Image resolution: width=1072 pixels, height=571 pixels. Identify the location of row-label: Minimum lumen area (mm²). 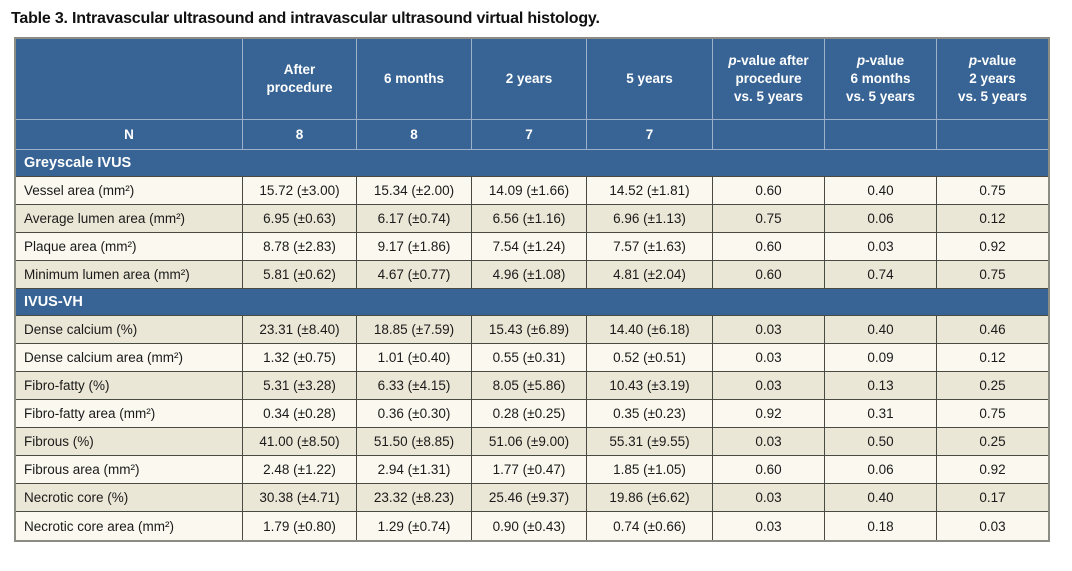
(129, 275).